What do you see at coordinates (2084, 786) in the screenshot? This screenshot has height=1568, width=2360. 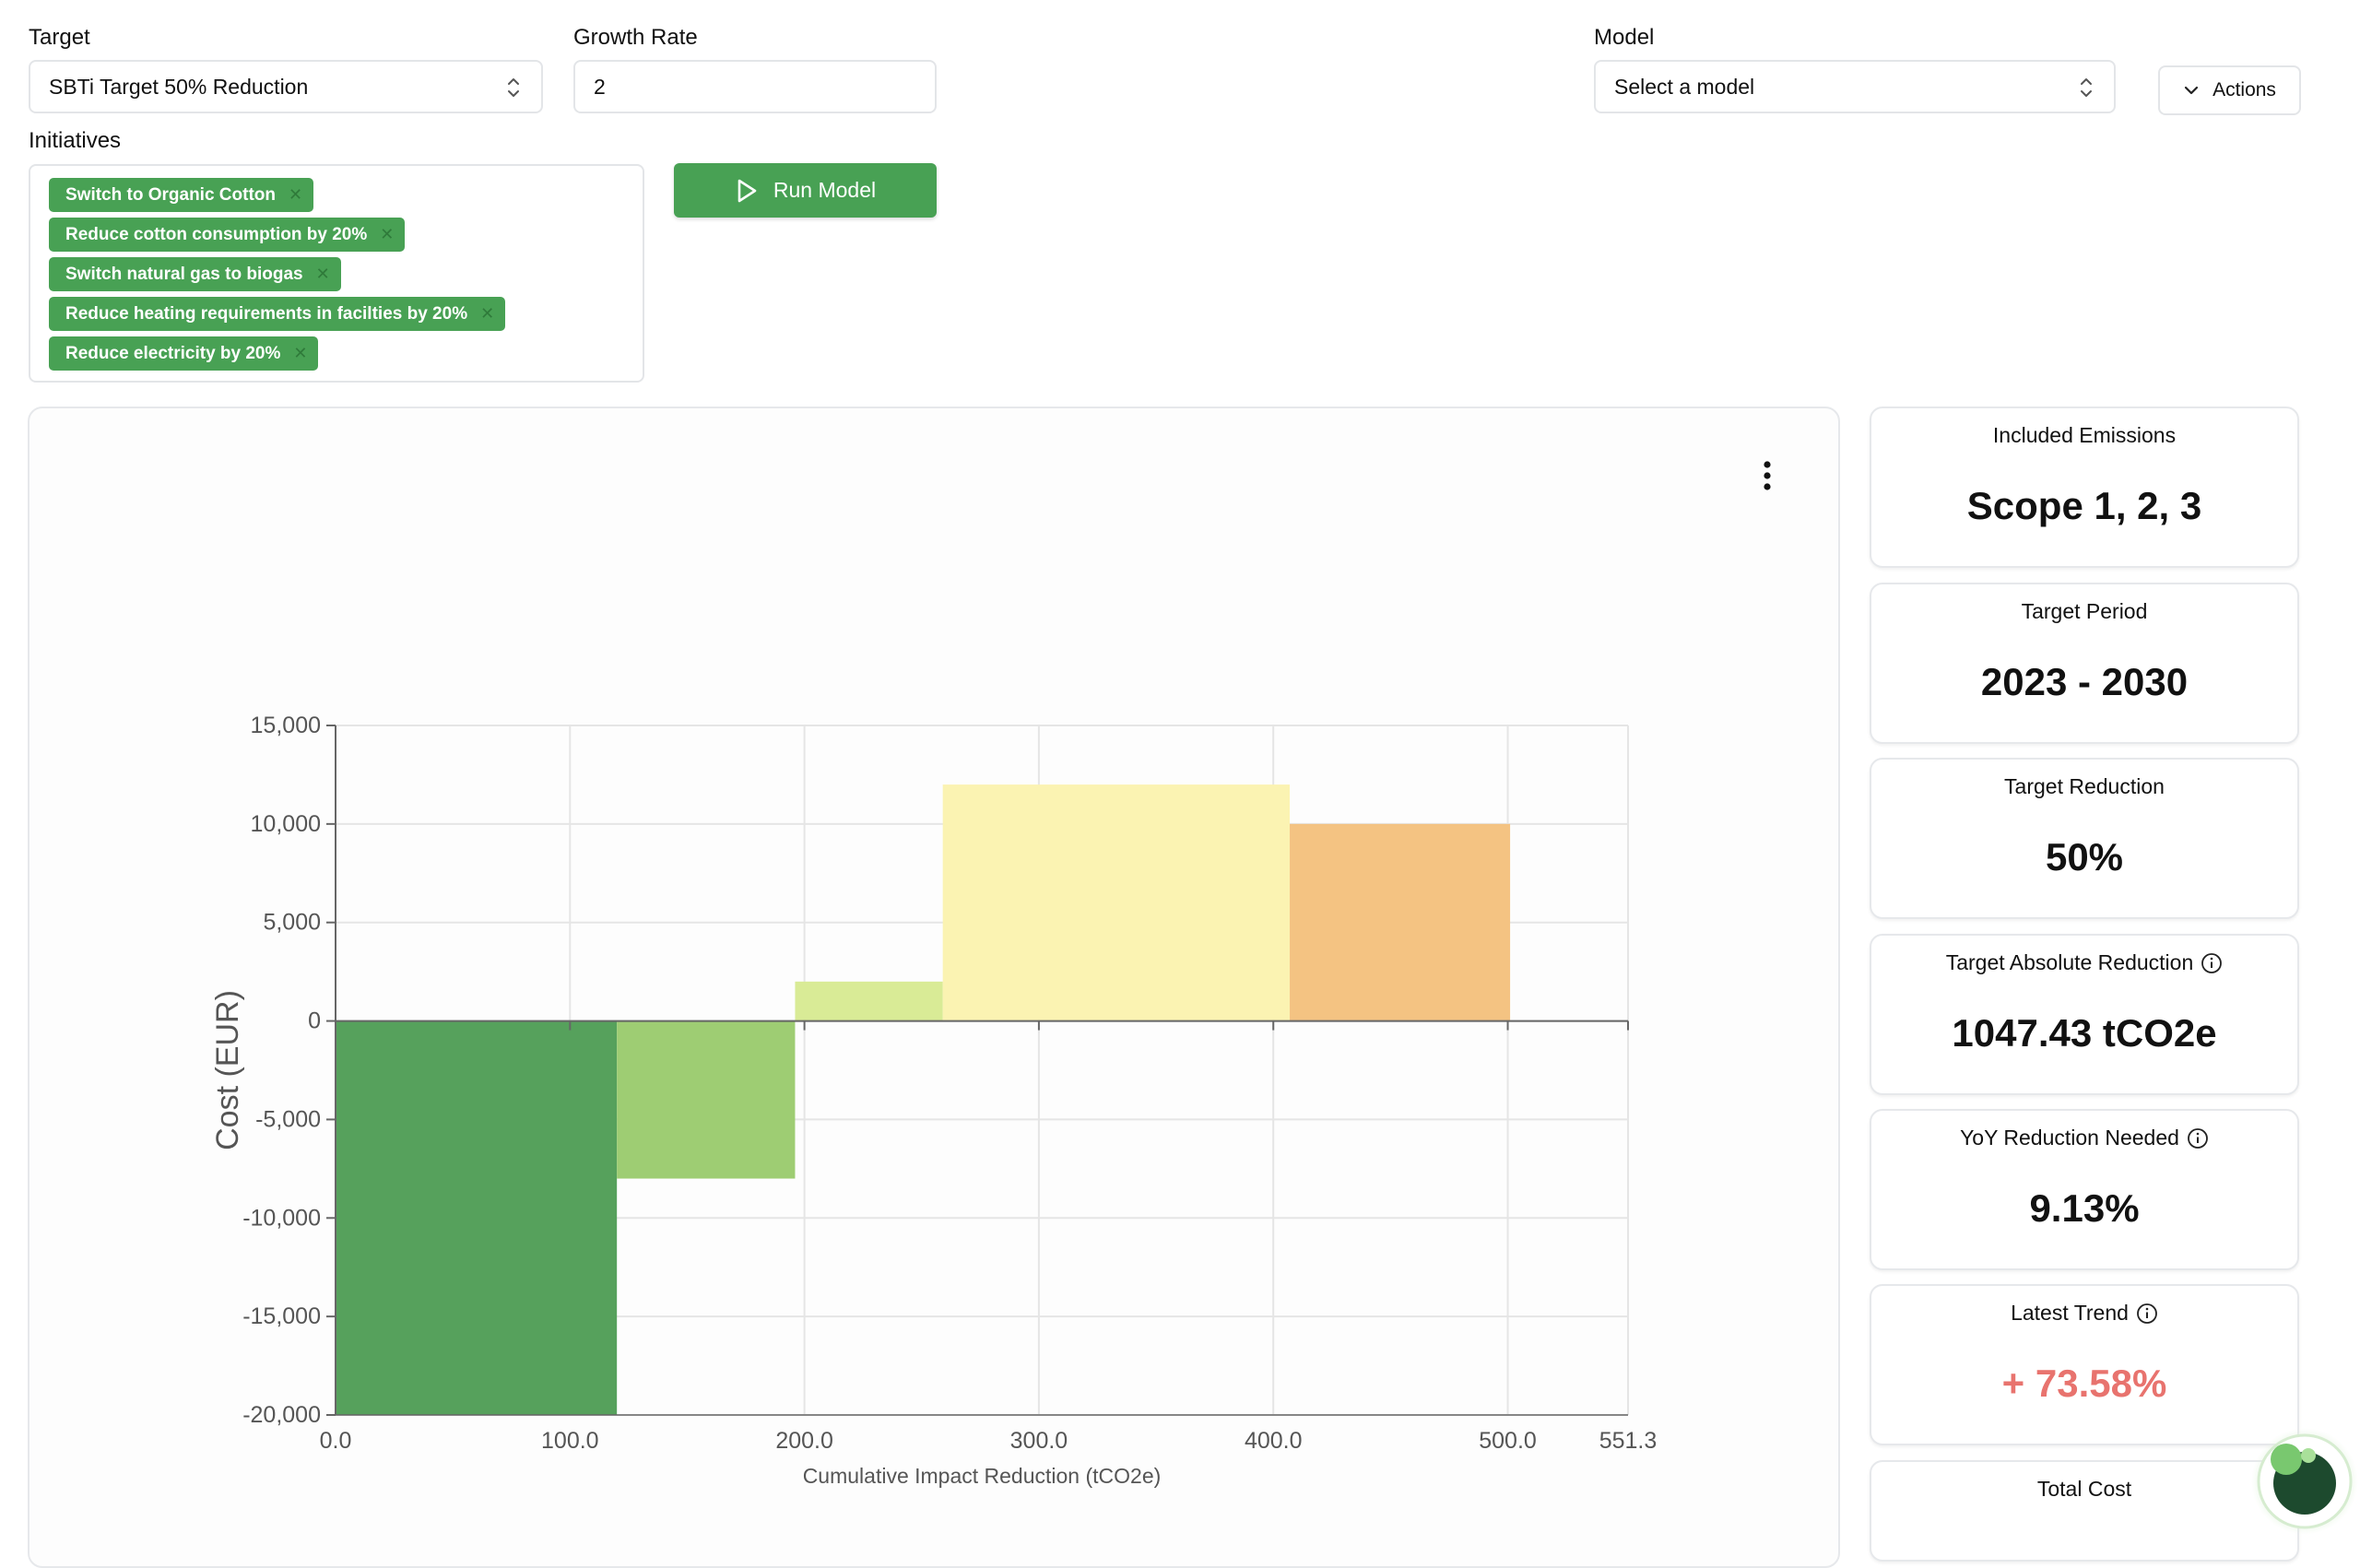 I see `stat-title: Target Reduction` at bounding box center [2084, 786].